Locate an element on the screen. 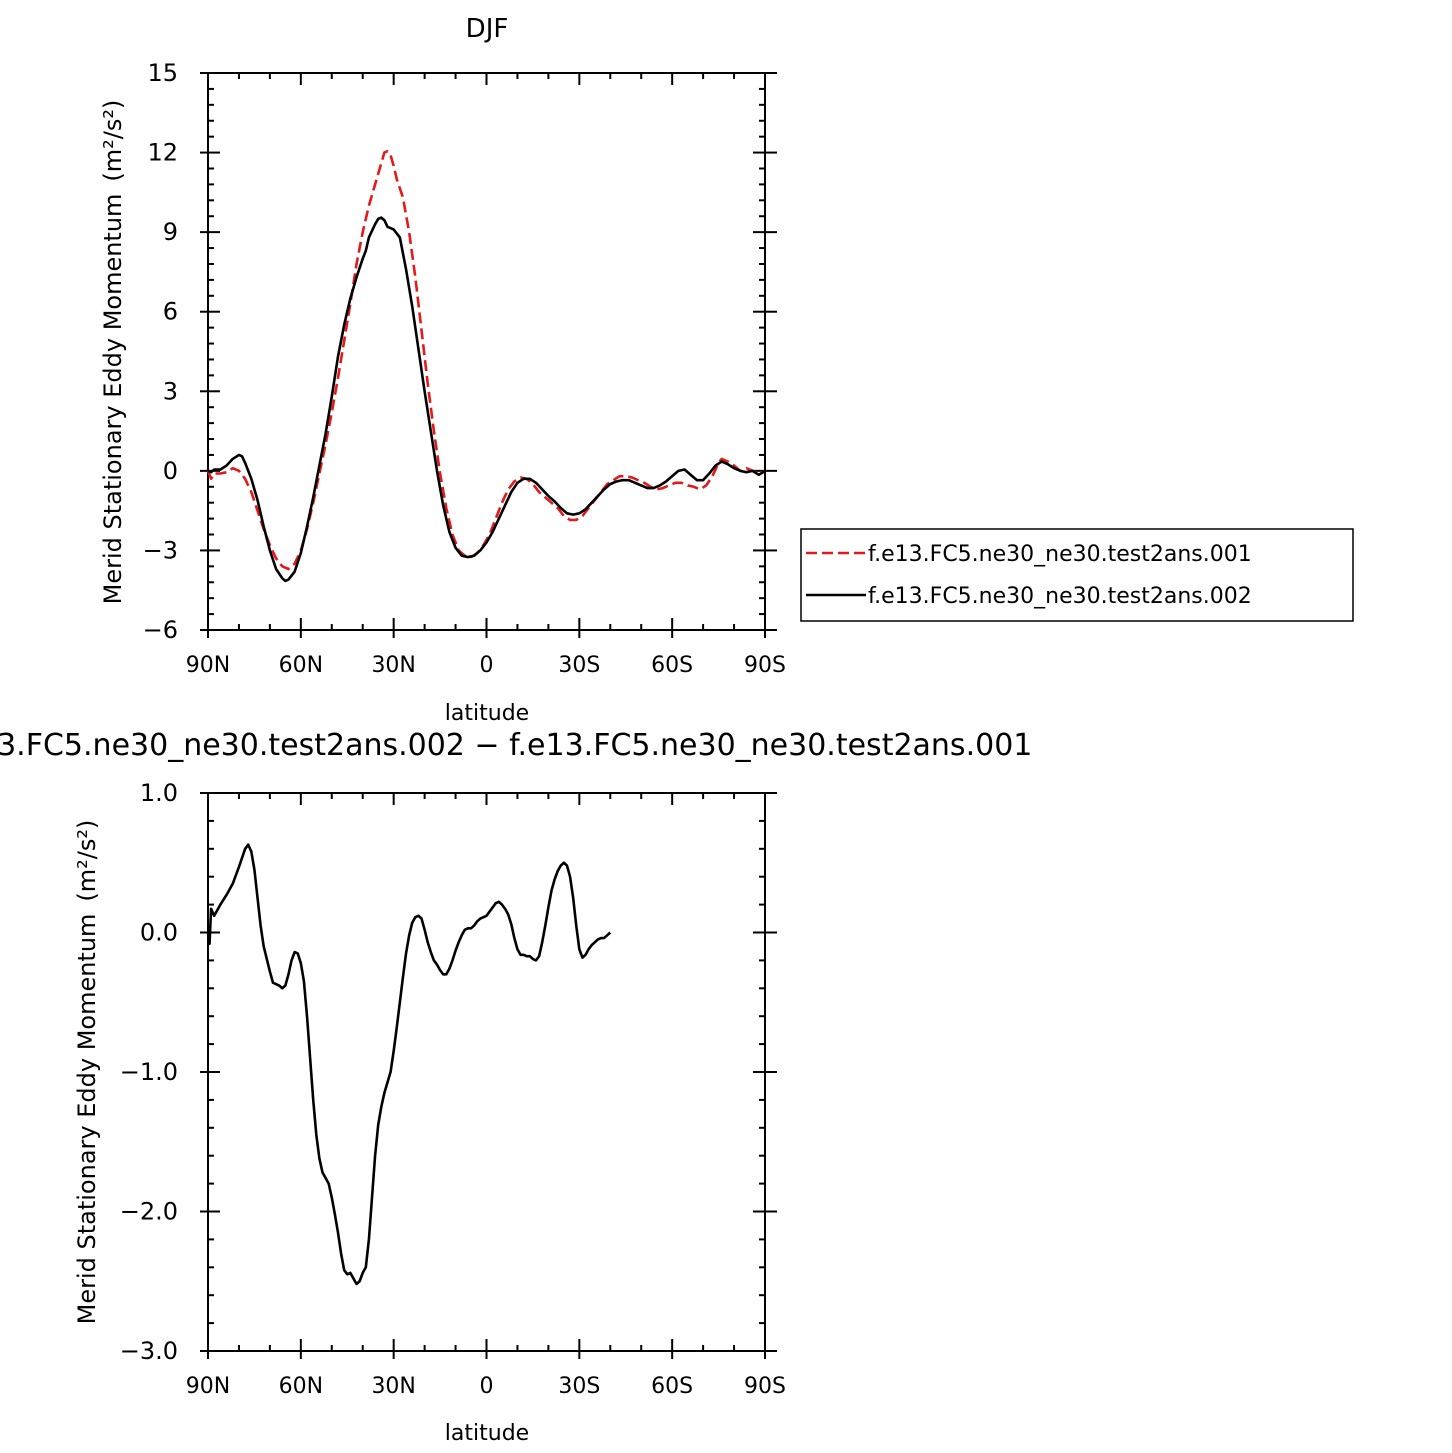 Image resolution: width=1452 pixels, height=1453 pixels. top-y-tick-label: 0 is located at coordinates (170, 471).